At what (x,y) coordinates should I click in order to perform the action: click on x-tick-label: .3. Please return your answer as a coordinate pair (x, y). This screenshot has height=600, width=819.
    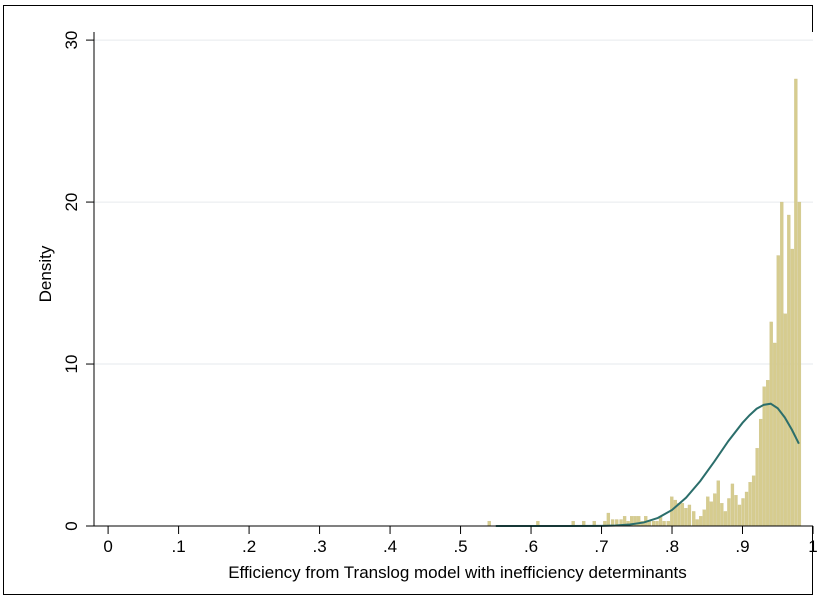
    Looking at the image, I should click on (319, 546).